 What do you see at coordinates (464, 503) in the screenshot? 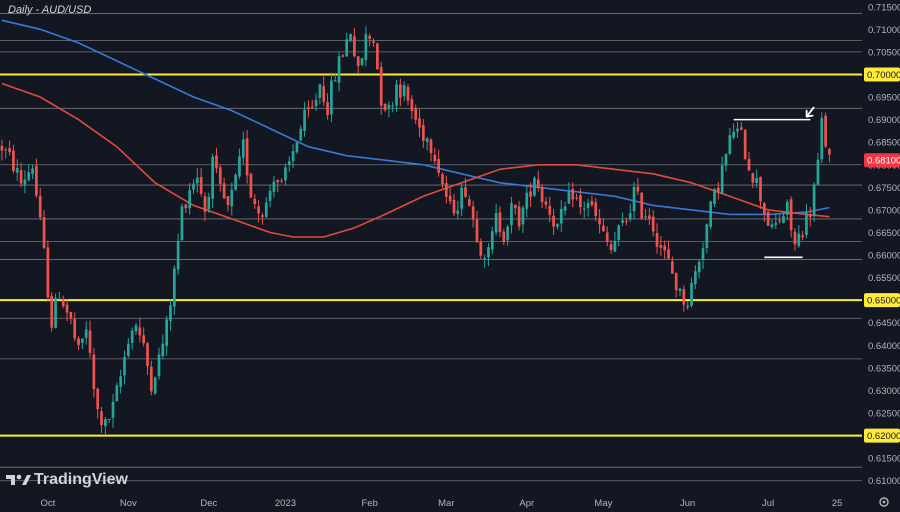
I see `time-axis: Oct Nov Dec 2023 Feb Mar Apr May Jun Jul 25` at bounding box center [464, 503].